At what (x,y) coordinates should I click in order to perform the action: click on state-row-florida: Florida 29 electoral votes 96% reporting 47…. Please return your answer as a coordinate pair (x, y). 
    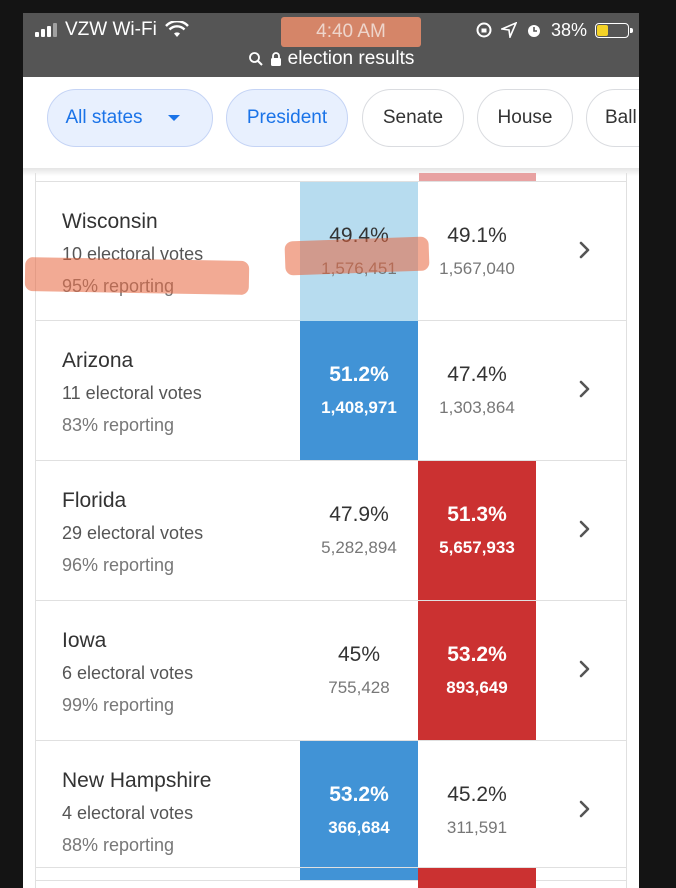
    Looking at the image, I should click on (331, 531).